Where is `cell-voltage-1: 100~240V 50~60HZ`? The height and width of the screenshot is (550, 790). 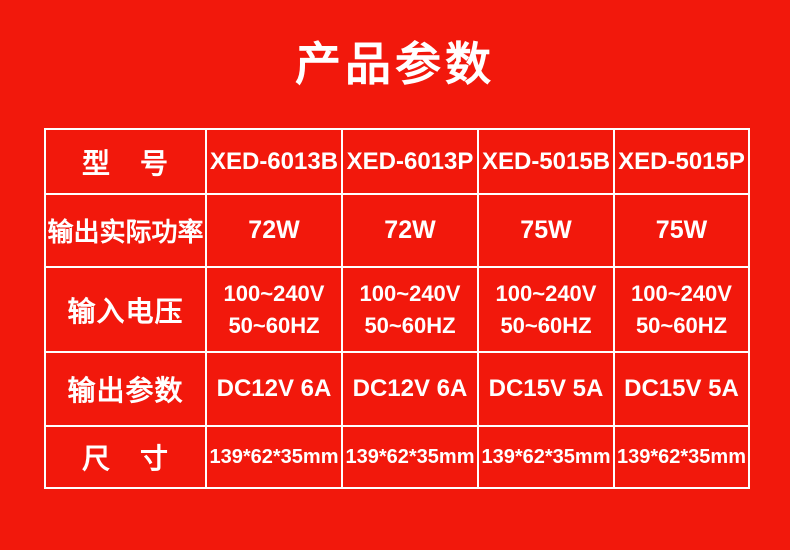
cell-voltage-1: 100~240V 50~60HZ is located at coordinates (274, 309).